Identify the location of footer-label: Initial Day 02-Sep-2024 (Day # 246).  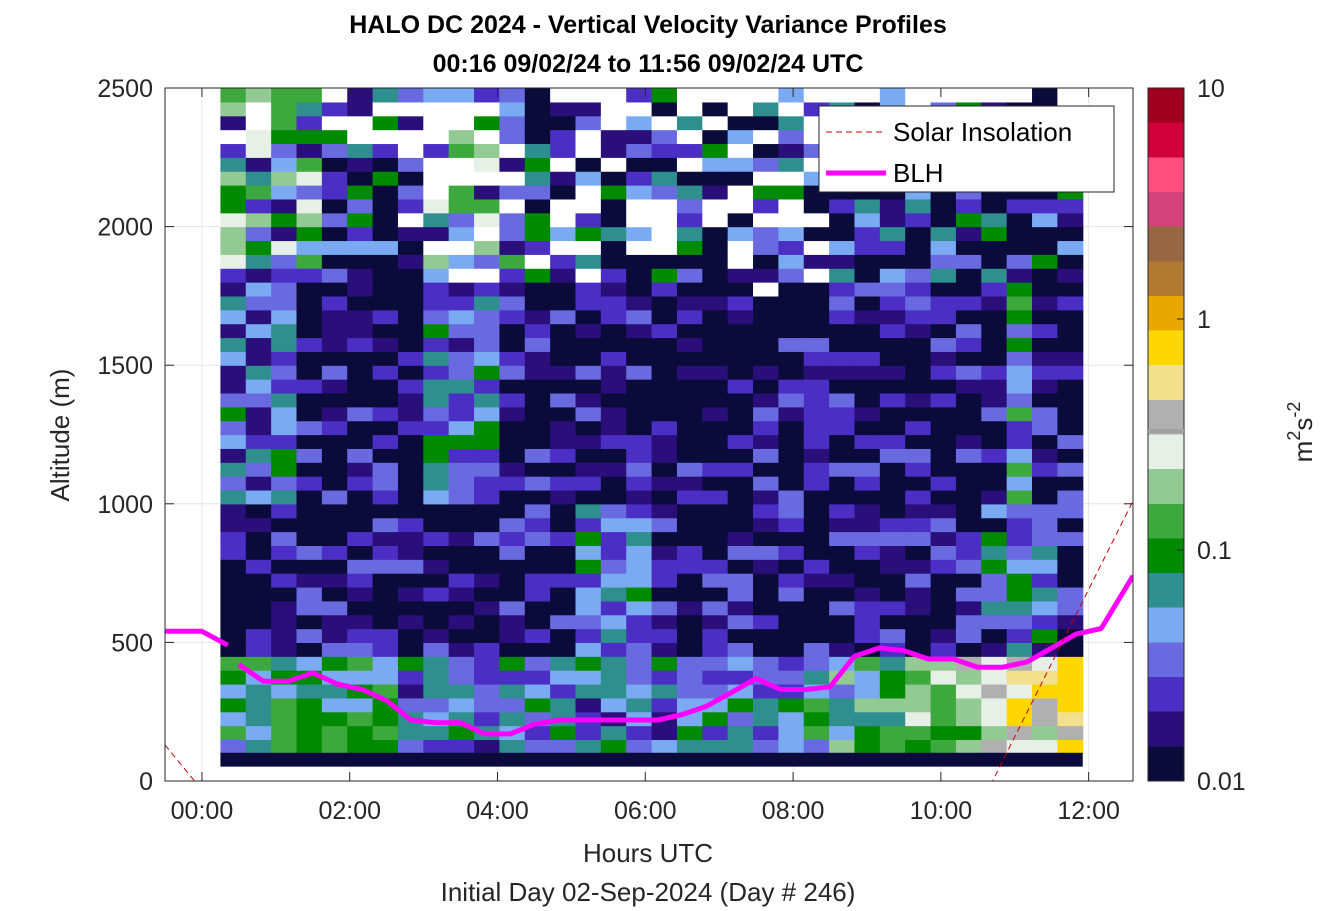
(648, 892).